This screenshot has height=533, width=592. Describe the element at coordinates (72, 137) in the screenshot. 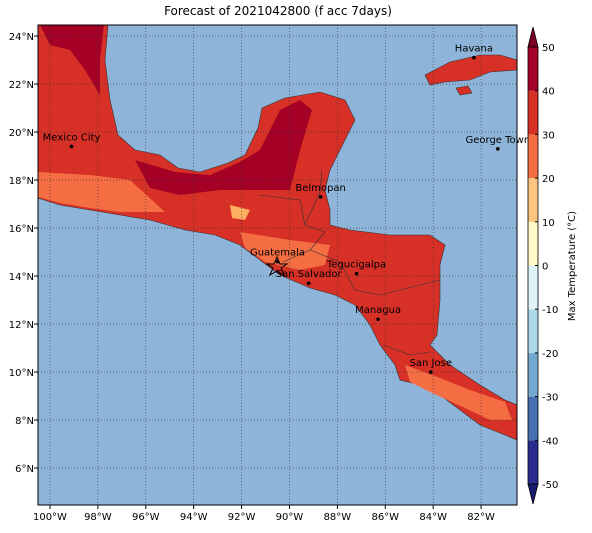

I see `city-label: Mexico City` at that location.